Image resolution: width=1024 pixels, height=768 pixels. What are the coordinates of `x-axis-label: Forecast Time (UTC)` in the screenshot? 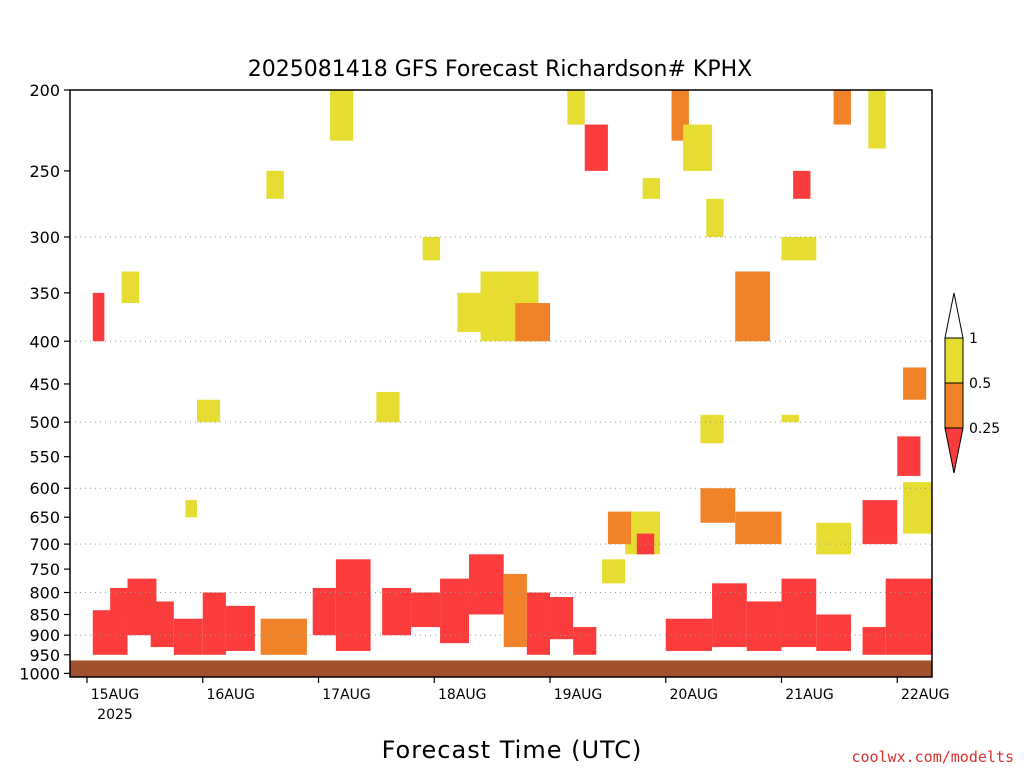 It's located at (512, 750).